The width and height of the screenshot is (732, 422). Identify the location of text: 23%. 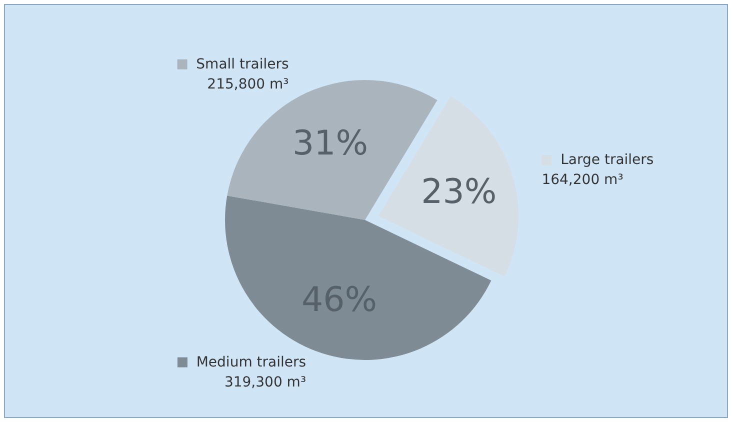
(459, 192).